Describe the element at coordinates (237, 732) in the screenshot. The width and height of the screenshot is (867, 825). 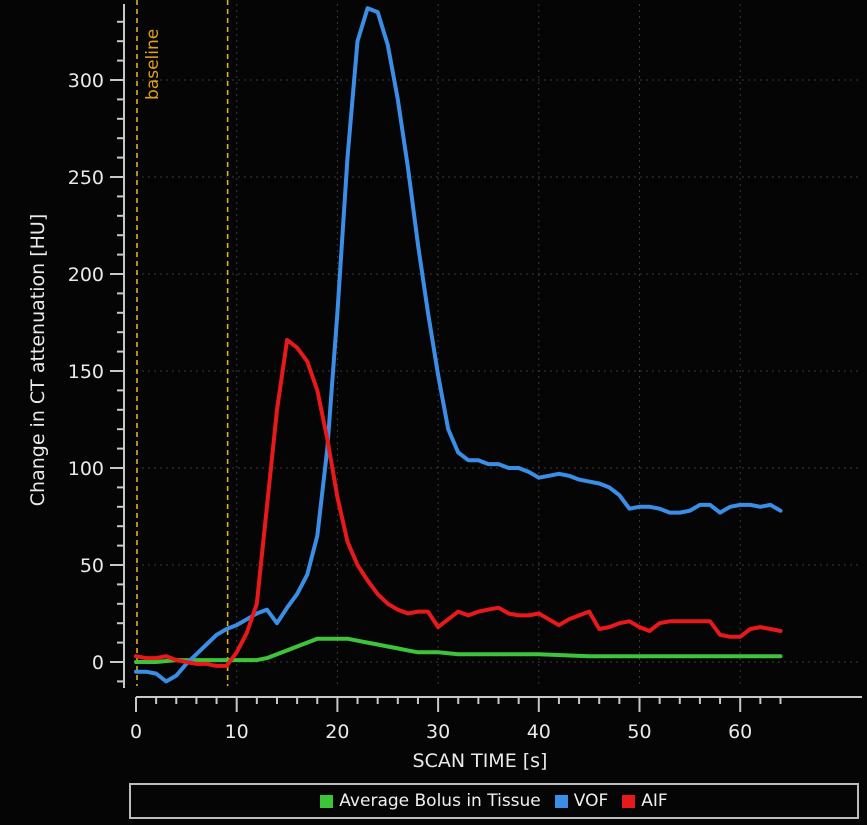
I see `svg-text: 10` at that location.